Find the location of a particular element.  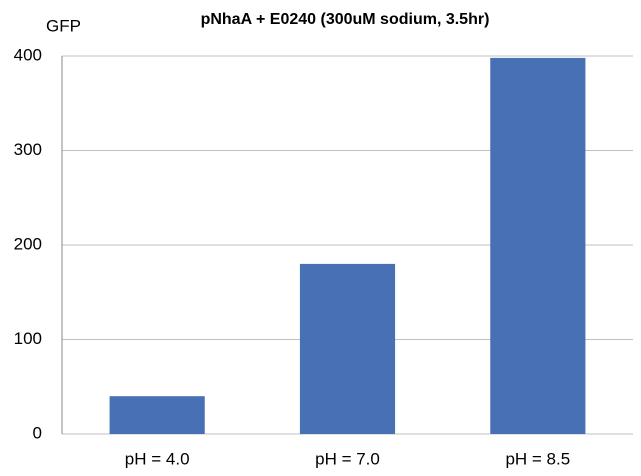

y-tick-label: 0 is located at coordinates (37, 432).